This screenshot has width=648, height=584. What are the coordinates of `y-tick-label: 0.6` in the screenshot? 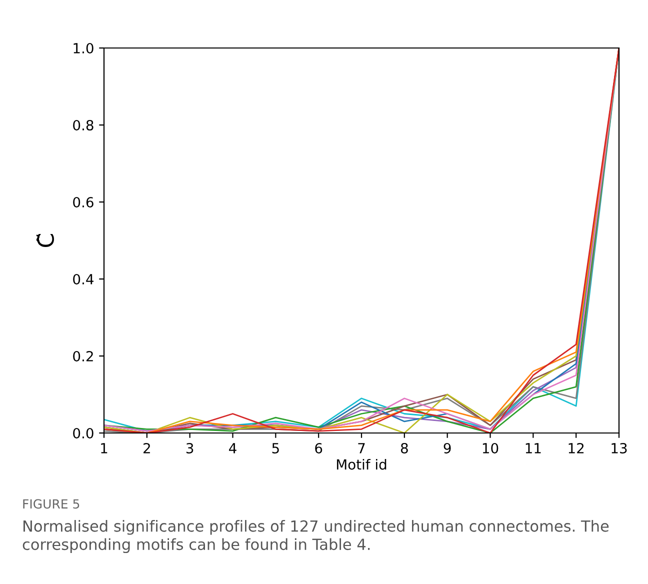 It's located at (83, 202).